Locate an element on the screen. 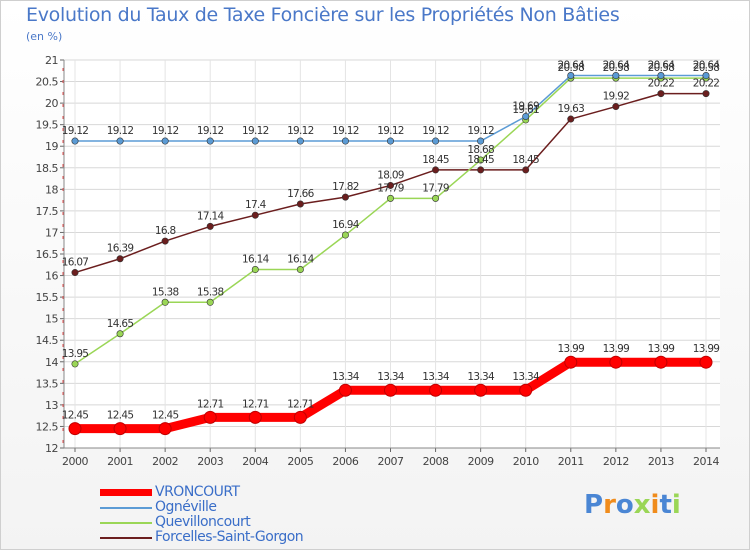  logo-letter: i is located at coordinates (655, 505).